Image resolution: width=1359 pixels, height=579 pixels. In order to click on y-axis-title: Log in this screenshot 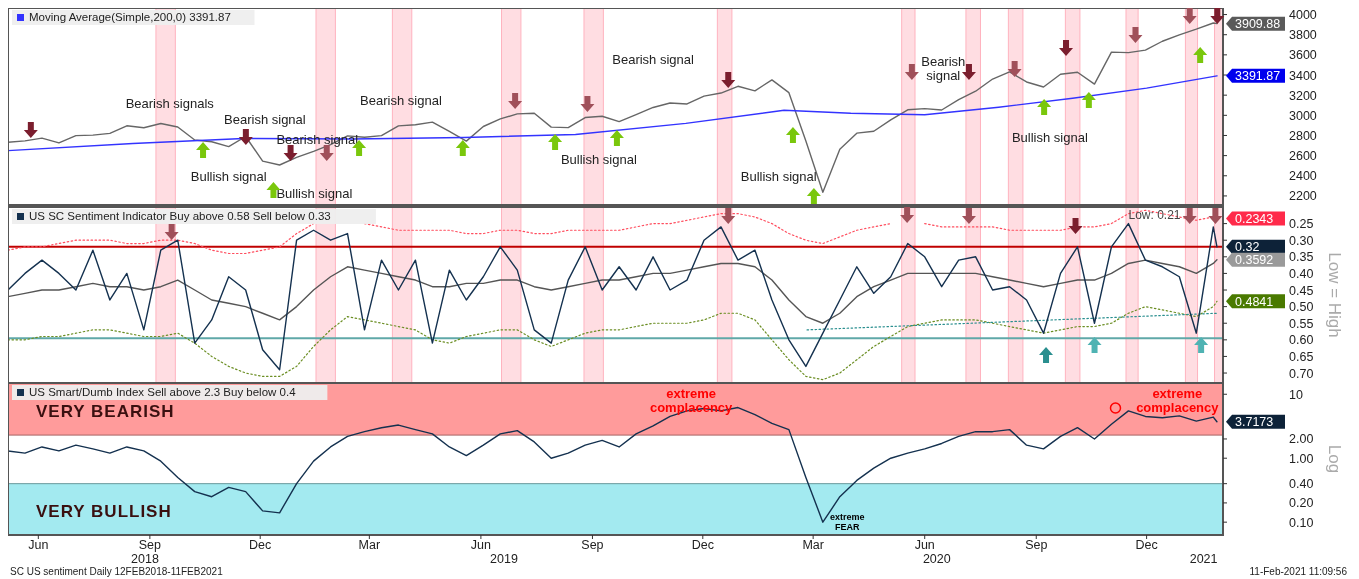, I will do `click(1334, 459)`.